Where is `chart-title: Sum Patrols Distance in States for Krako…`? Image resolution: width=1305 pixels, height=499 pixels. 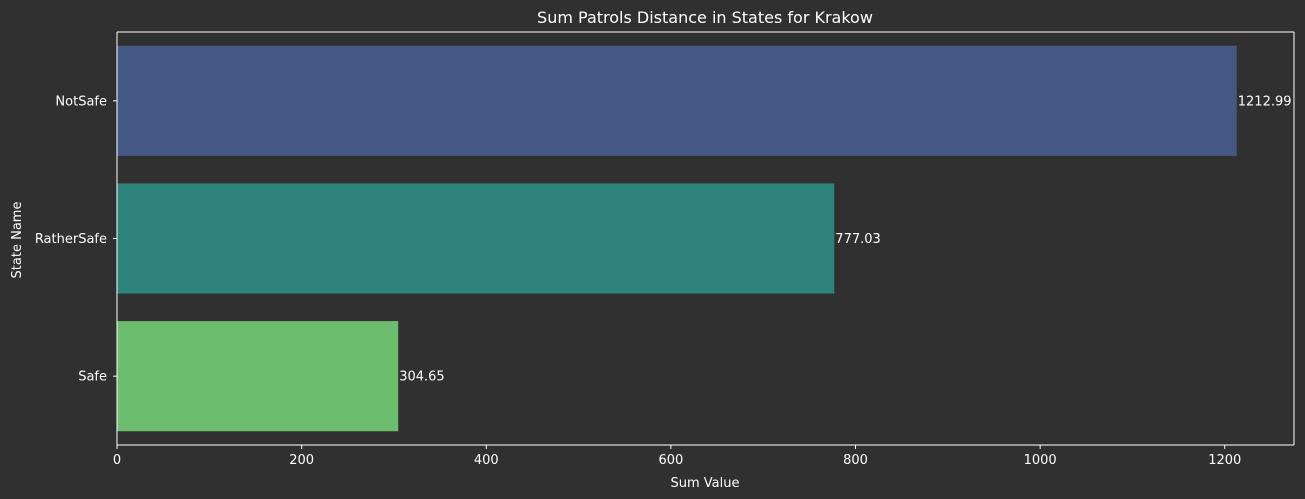
chart-title: Sum Patrols Distance in States for Krako… is located at coordinates (705, 17).